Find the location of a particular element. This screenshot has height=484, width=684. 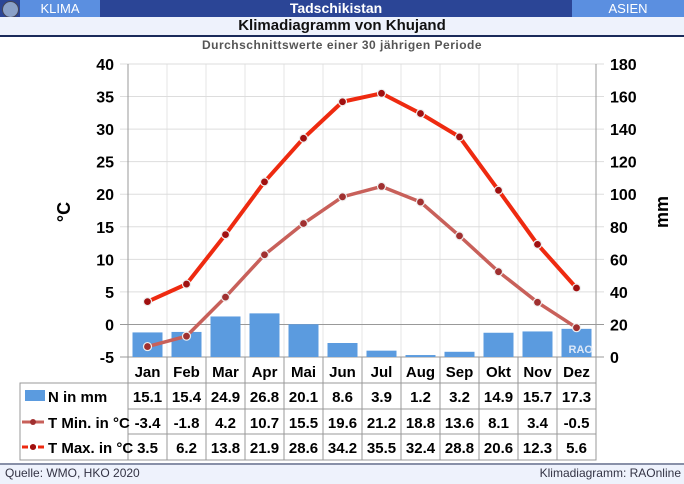

table-cell: 13.8 is located at coordinates (225, 448).